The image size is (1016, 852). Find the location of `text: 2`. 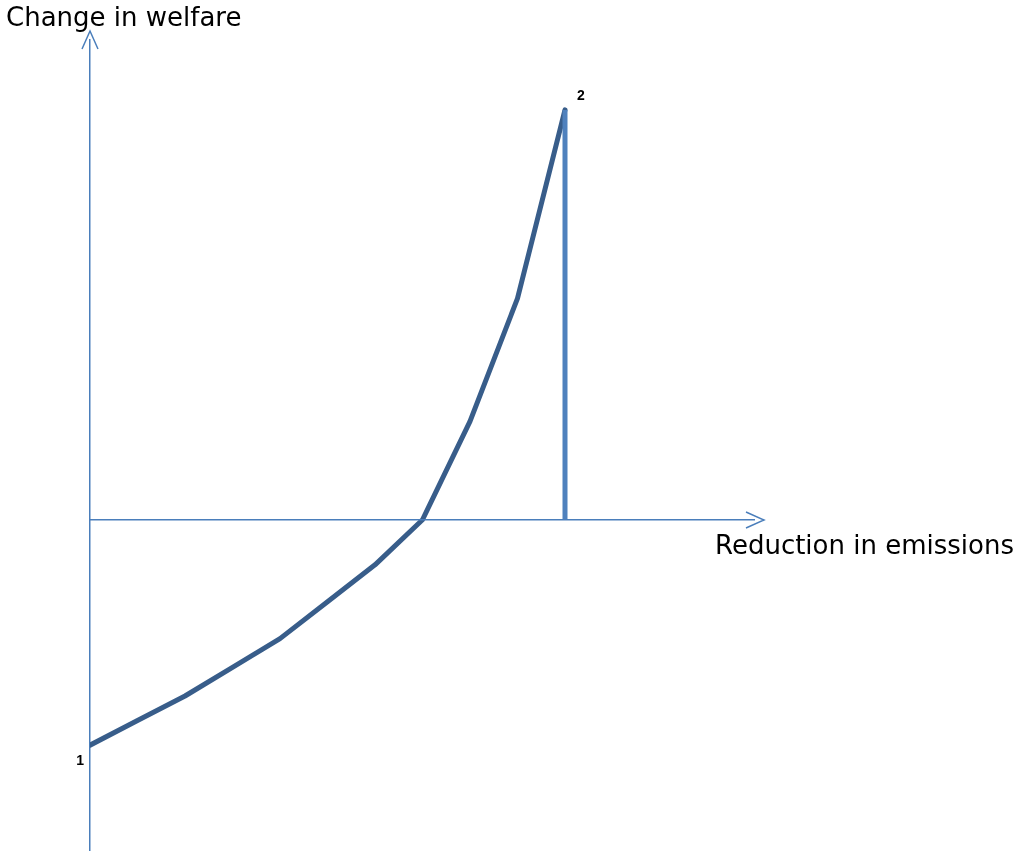

text: 2 is located at coordinates (581, 94).